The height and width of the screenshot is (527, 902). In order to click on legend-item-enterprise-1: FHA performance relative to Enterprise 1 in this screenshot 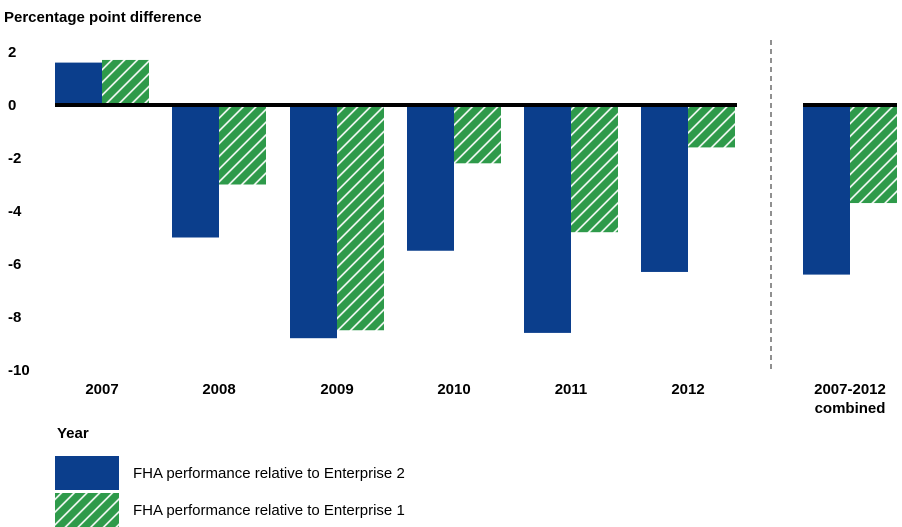, I will do `click(230, 510)`.